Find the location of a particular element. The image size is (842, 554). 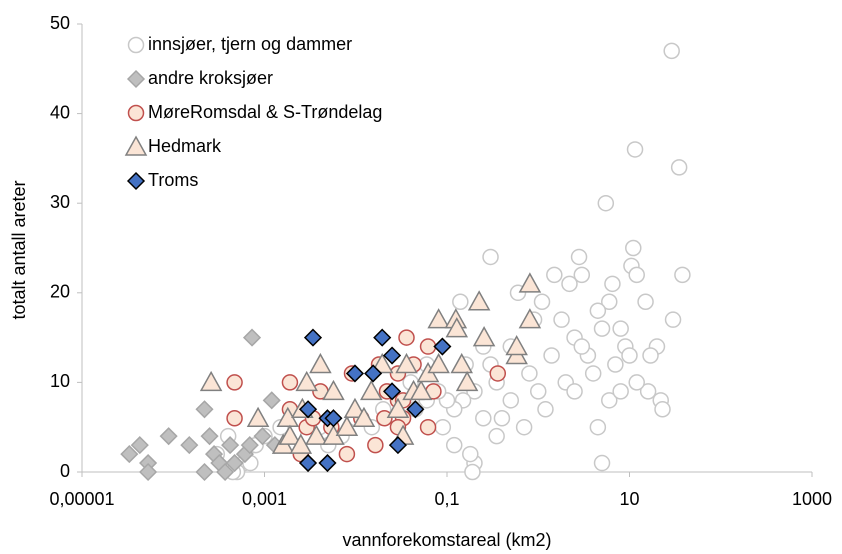

y-tick-label: 40 is located at coordinates (60, 112).